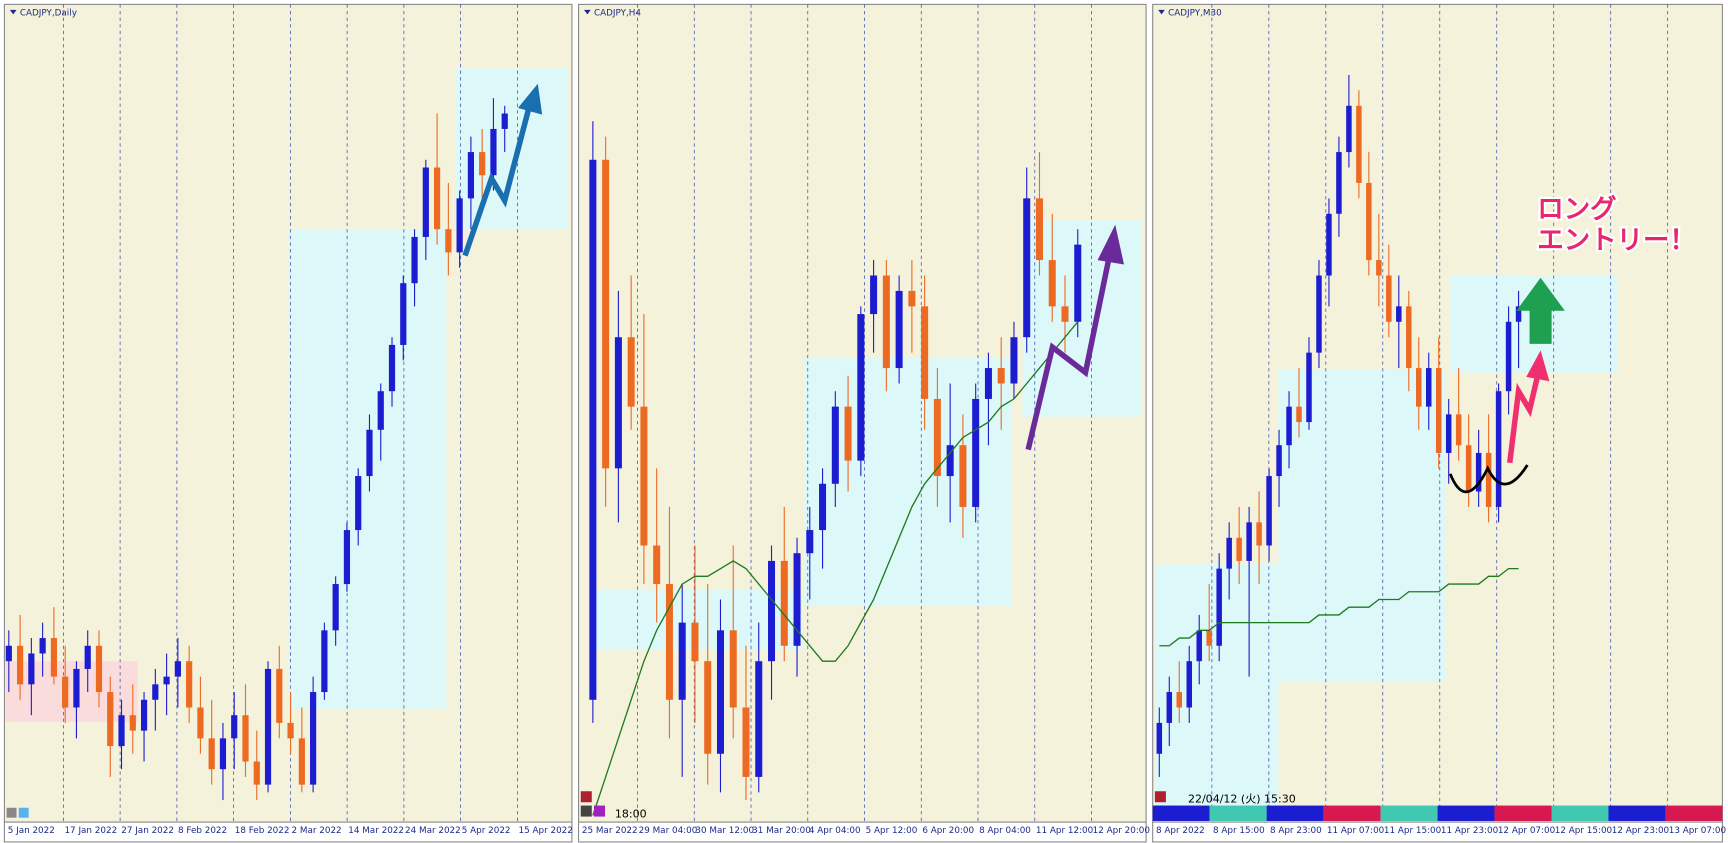  What do you see at coordinates (486, 831) in the screenshot?
I see `x-tick-label: 5 Apr 2022` at bounding box center [486, 831].